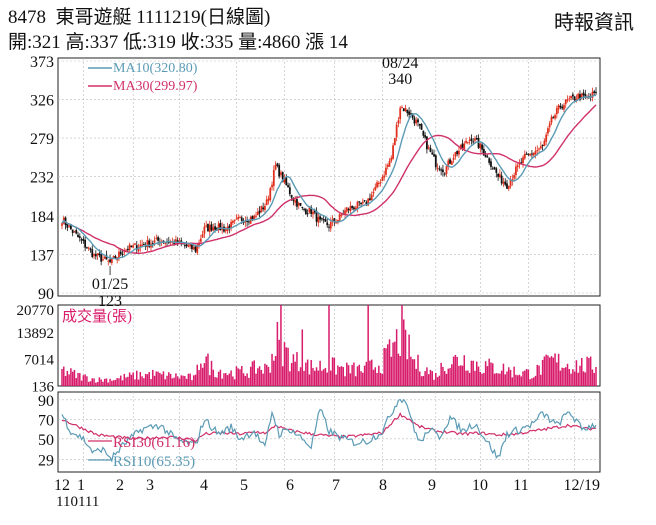 This screenshot has width=656, height=525. What do you see at coordinates (154, 462) in the screenshot?
I see `rsi10-legend-label: RSI10(65.35)` at bounding box center [154, 462].